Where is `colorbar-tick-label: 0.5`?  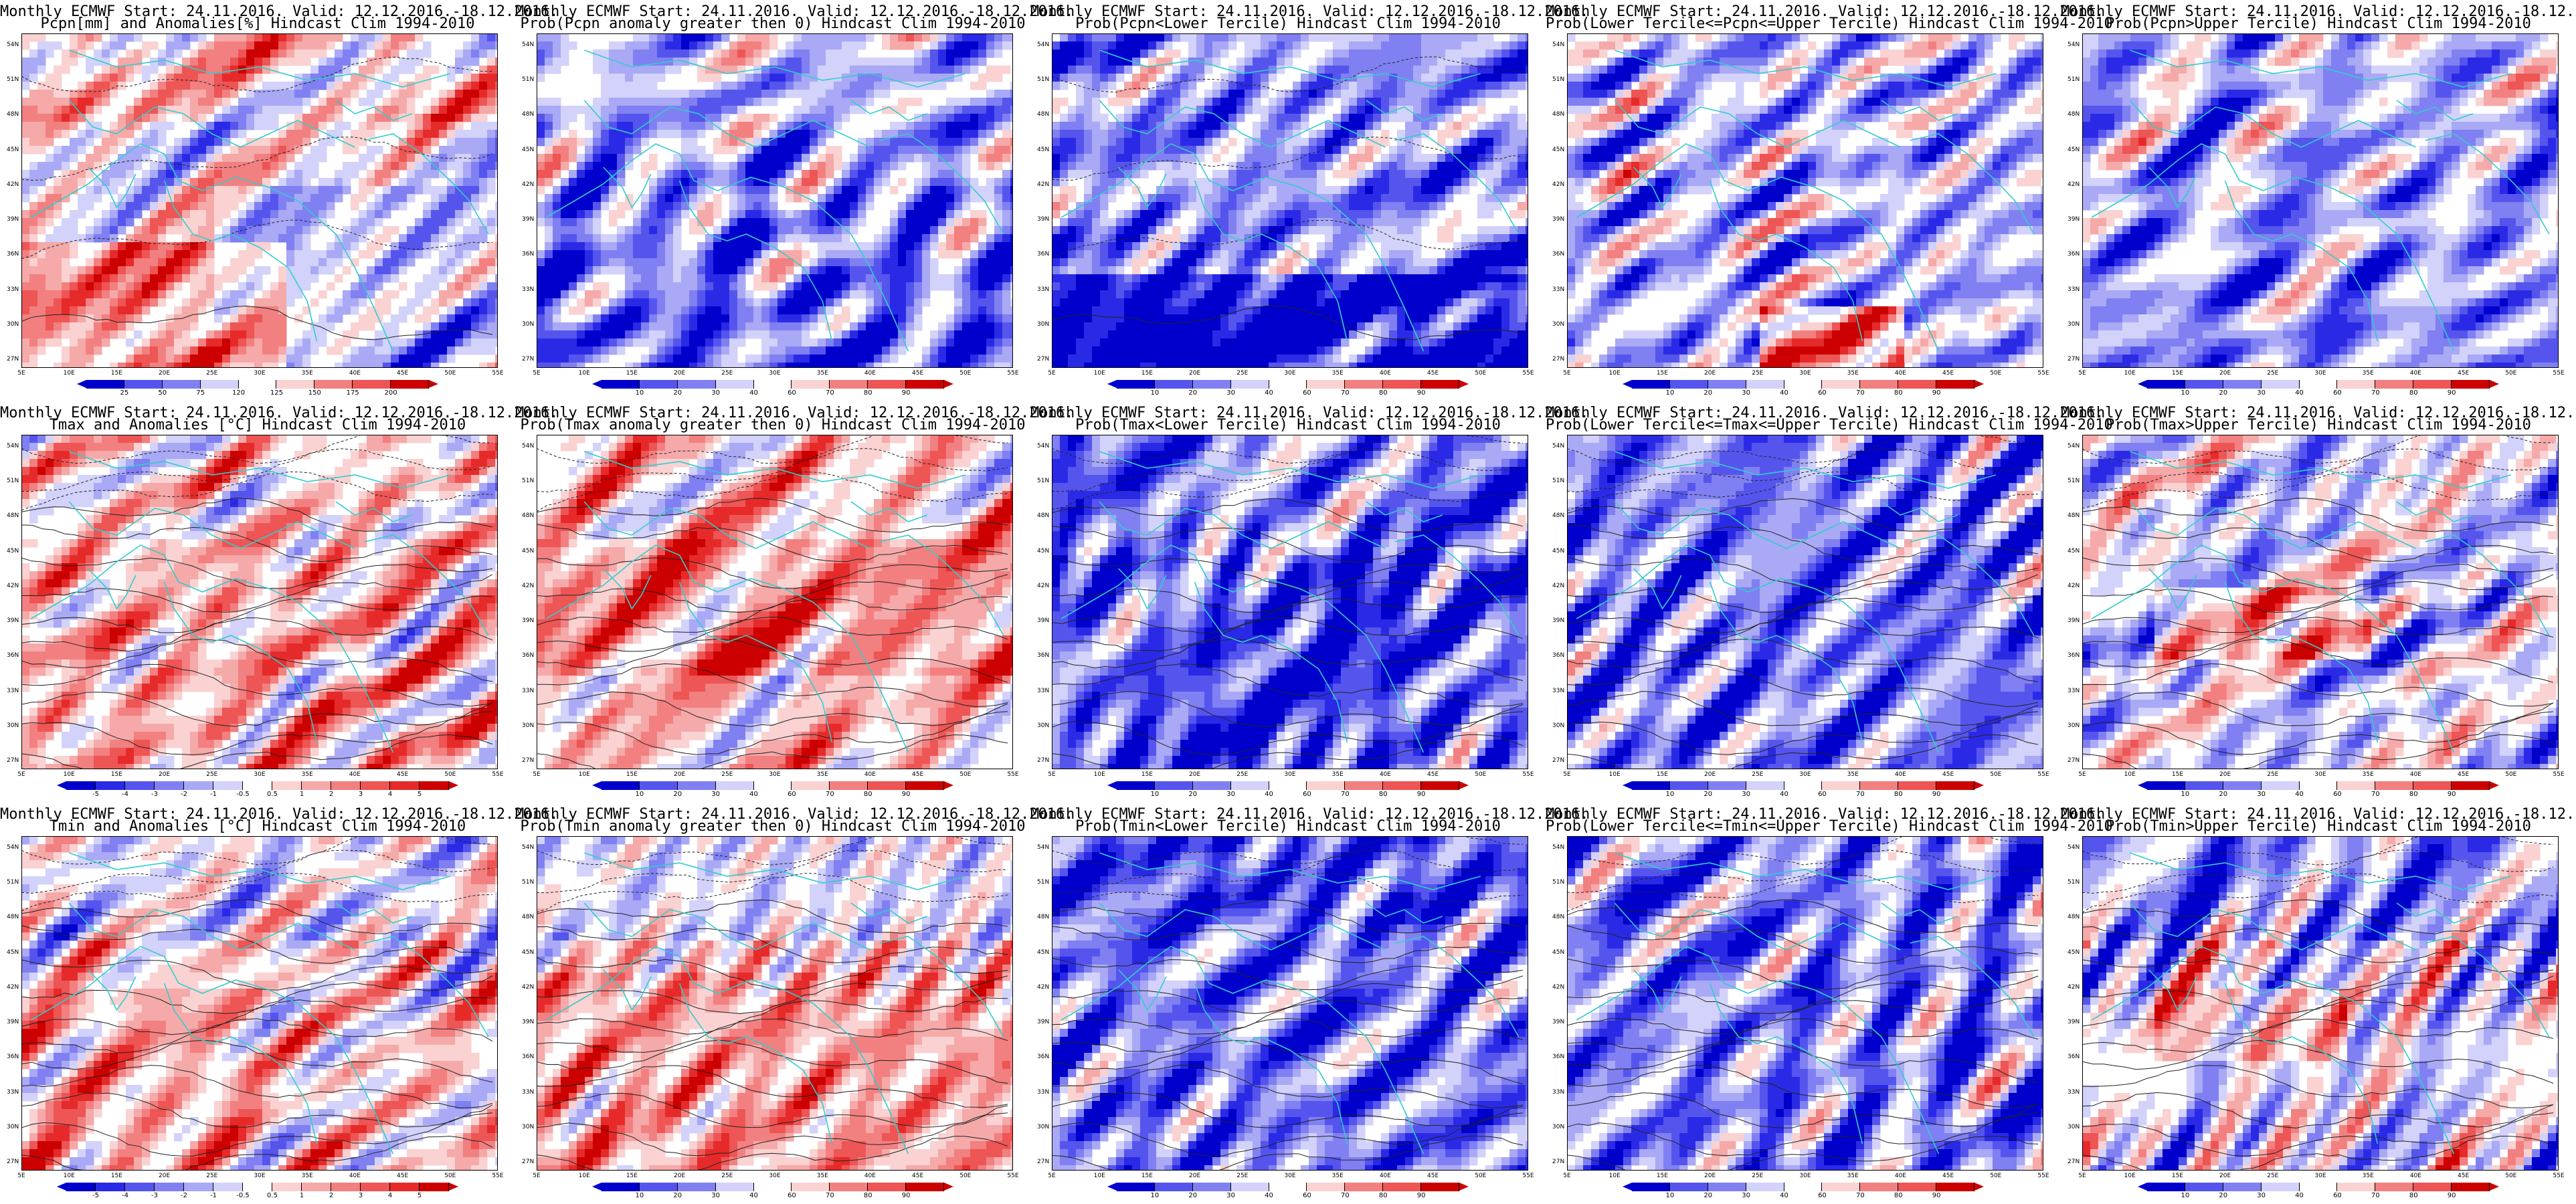 colorbar-tick-label: 0.5 is located at coordinates (272, 1195).